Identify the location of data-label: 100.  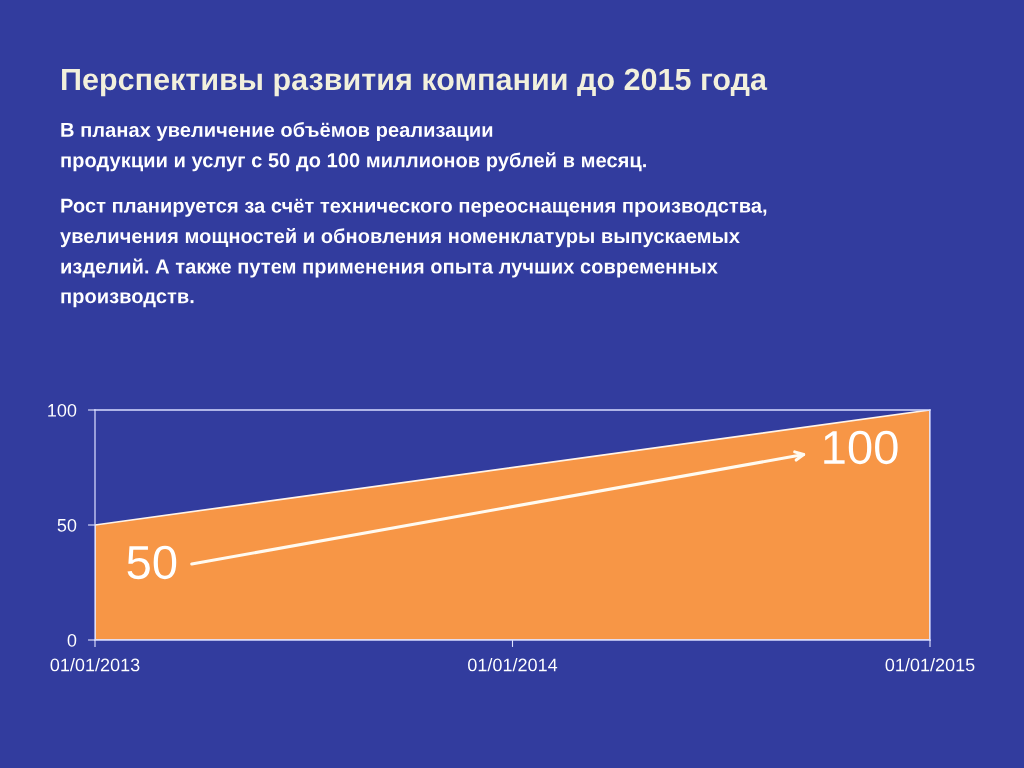
(861, 447).